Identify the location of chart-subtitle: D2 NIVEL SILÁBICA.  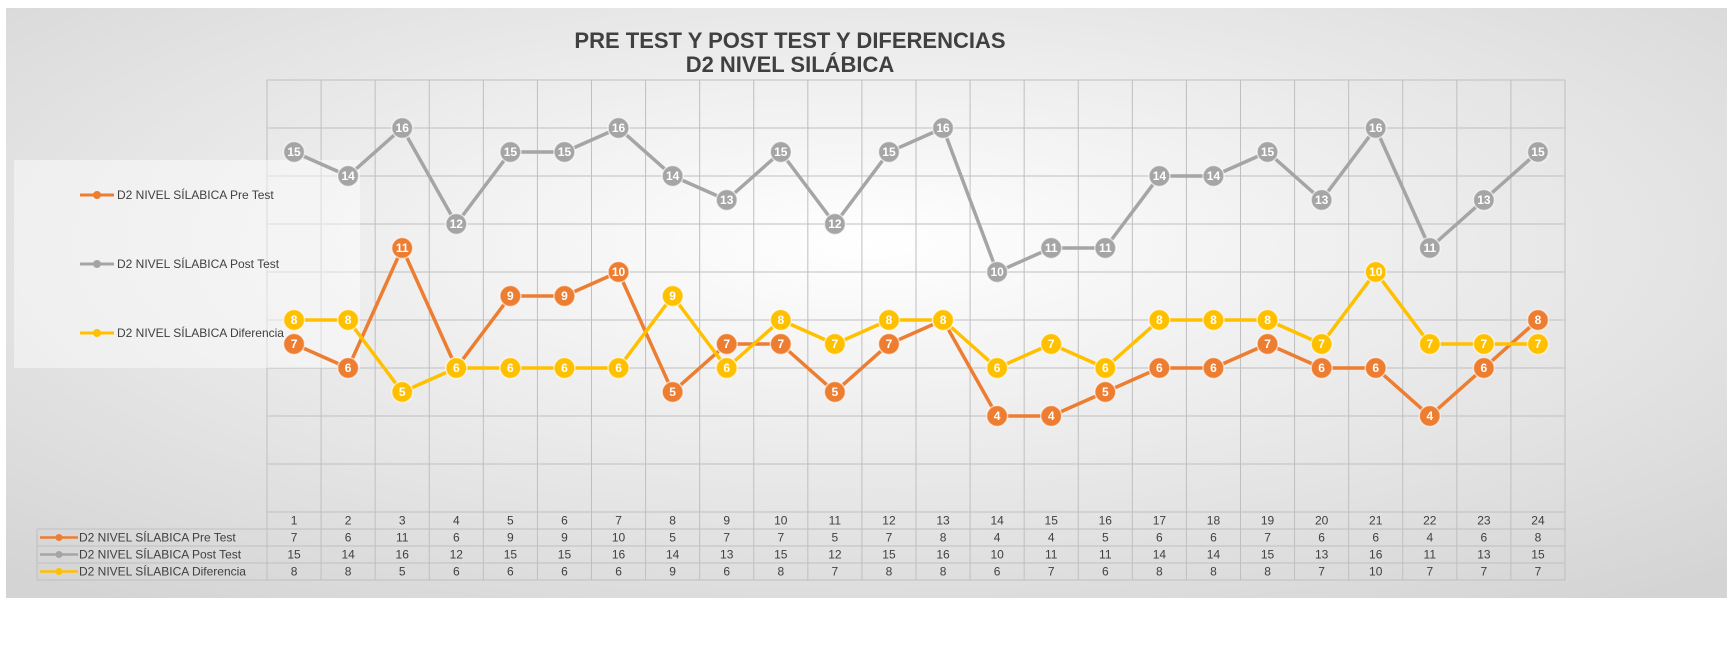
(790, 64).